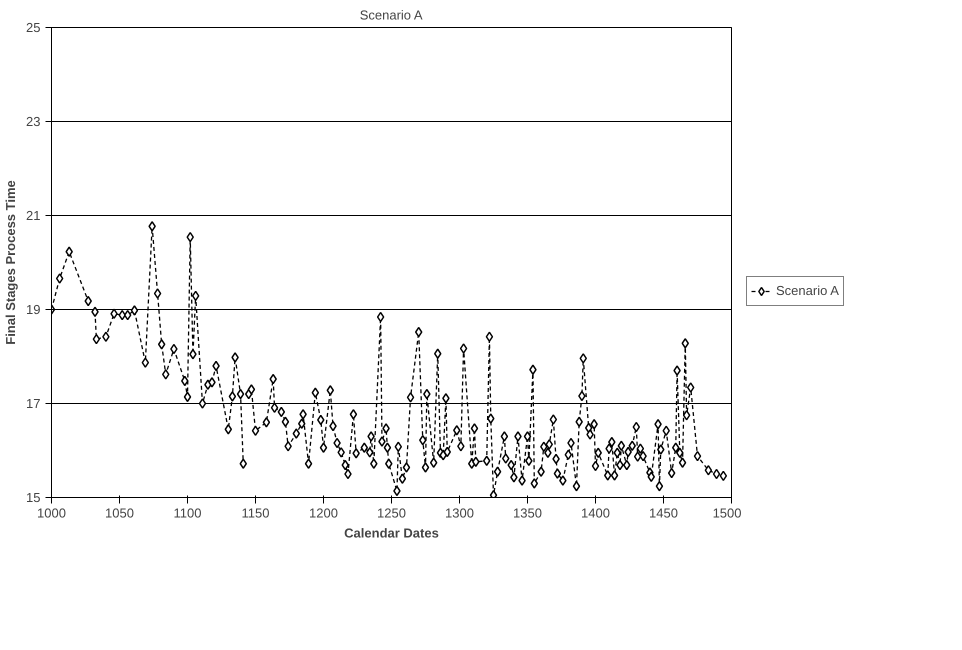 The image size is (962, 650). I want to click on x-tick-label: 1100, so click(188, 513).